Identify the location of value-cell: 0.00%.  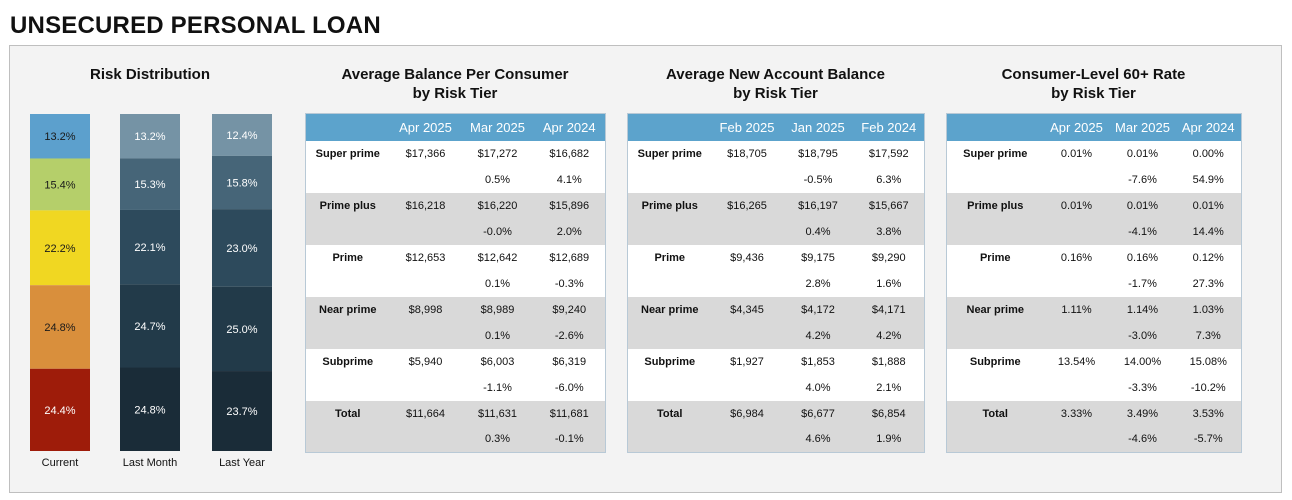
(1208, 153).